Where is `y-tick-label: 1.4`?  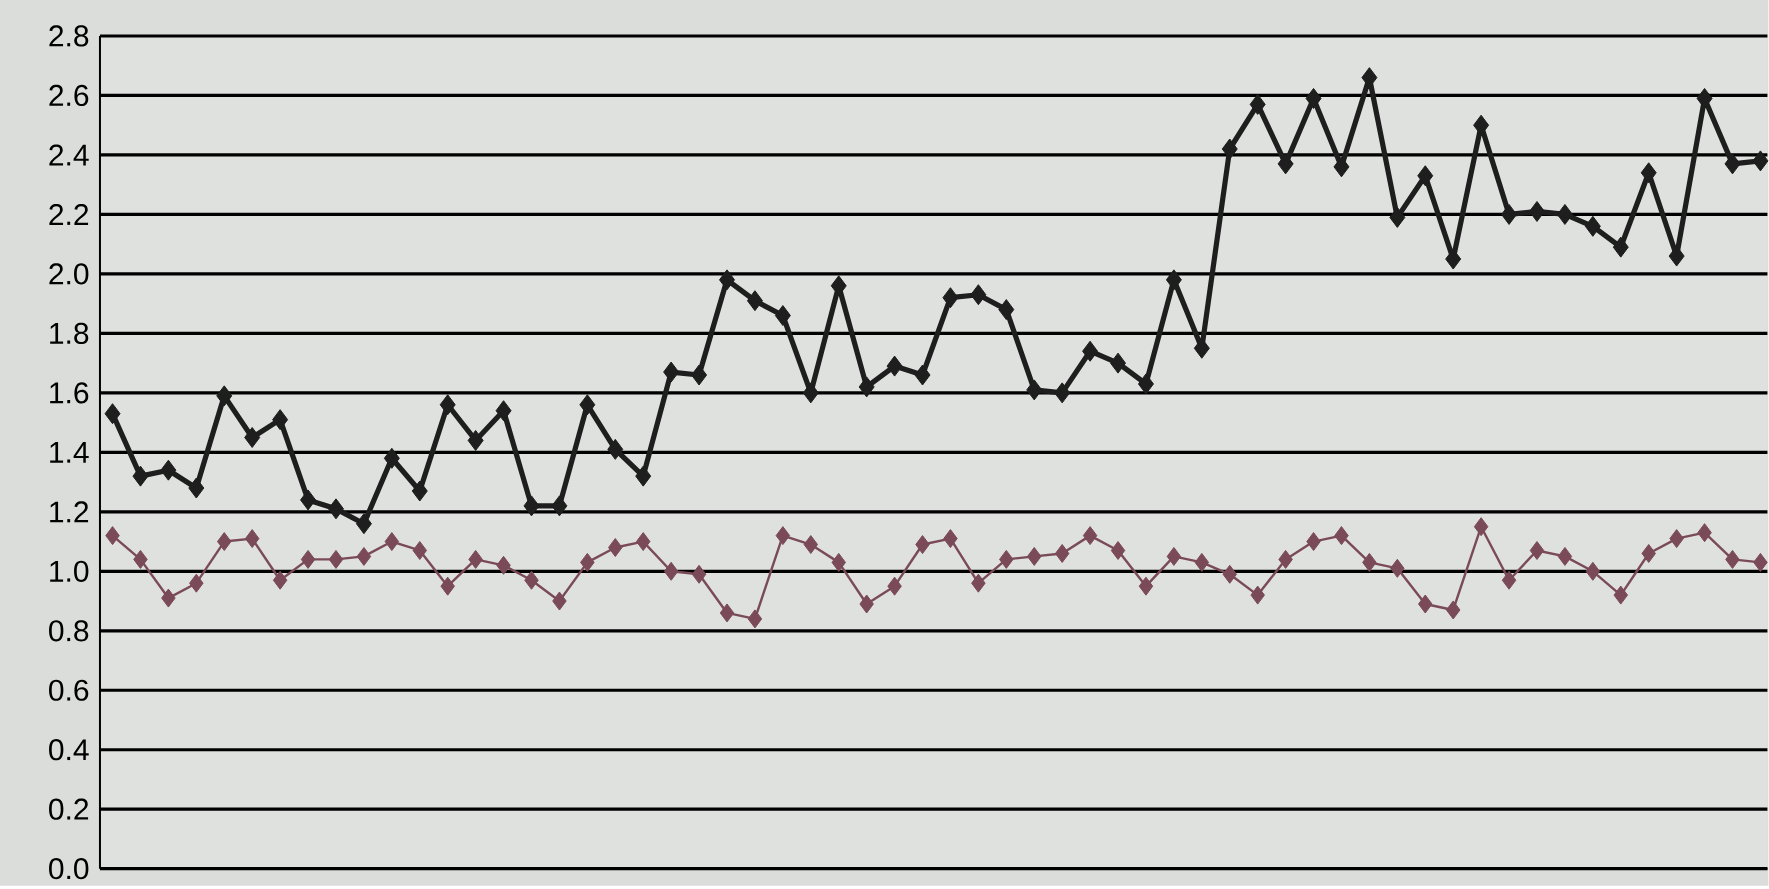
y-tick-label: 1.4 is located at coordinates (69, 452).